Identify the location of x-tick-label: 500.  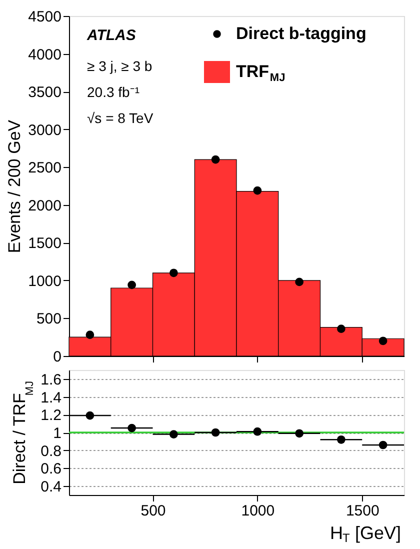
(153, 511).